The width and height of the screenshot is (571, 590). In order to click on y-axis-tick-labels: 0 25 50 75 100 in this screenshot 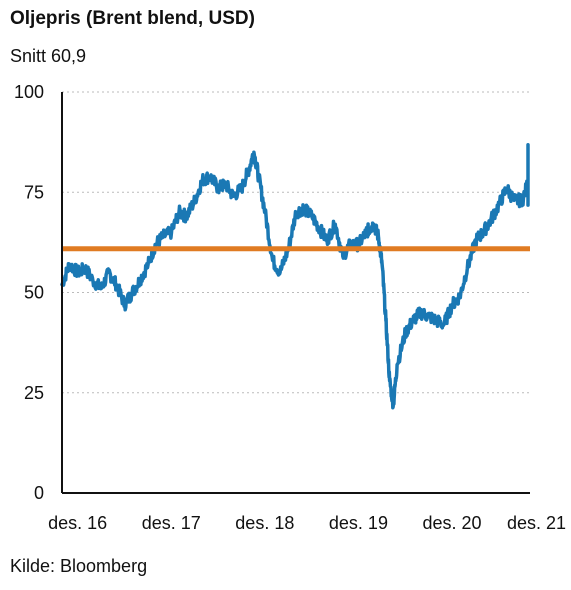, I will do `click(29, 292)`.